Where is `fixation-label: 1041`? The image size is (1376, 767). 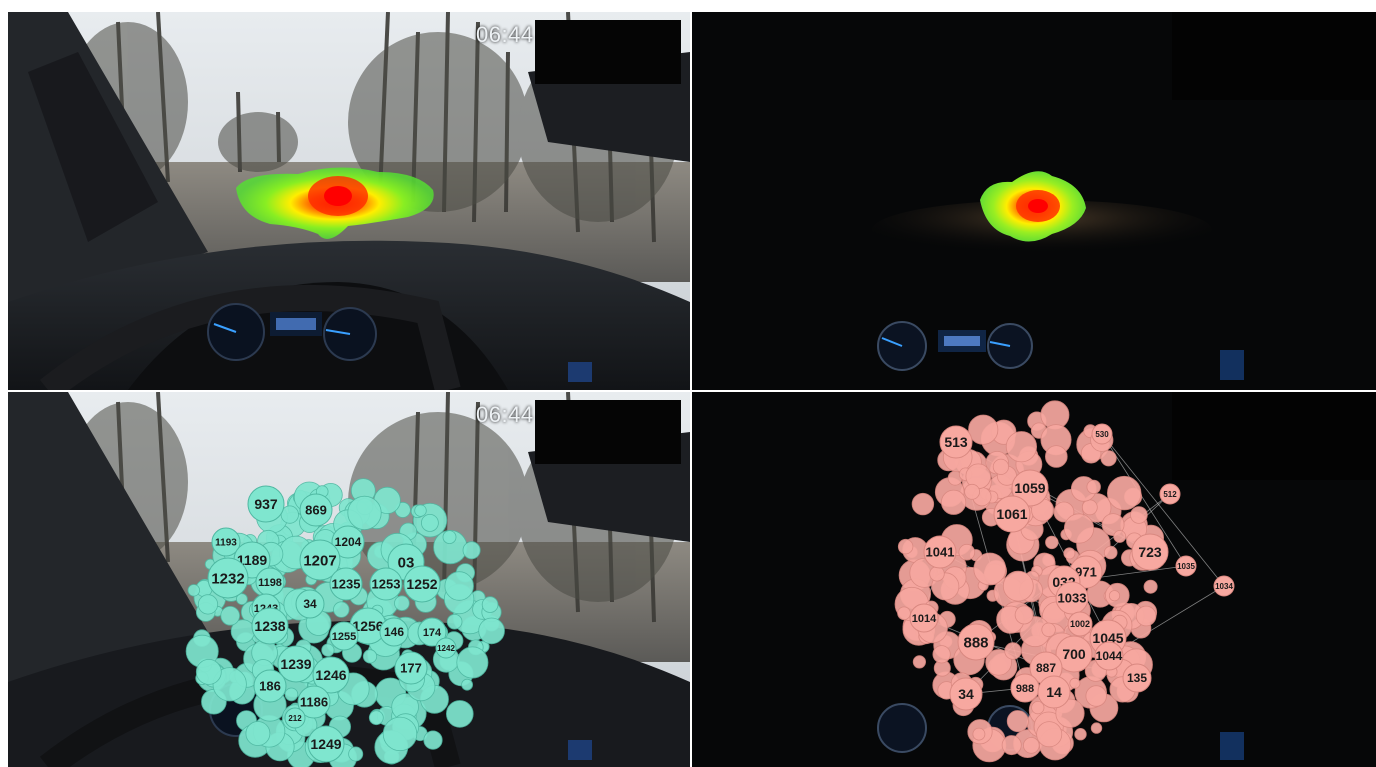
fixation-label: 1041 is located at coordinates (940, 552).